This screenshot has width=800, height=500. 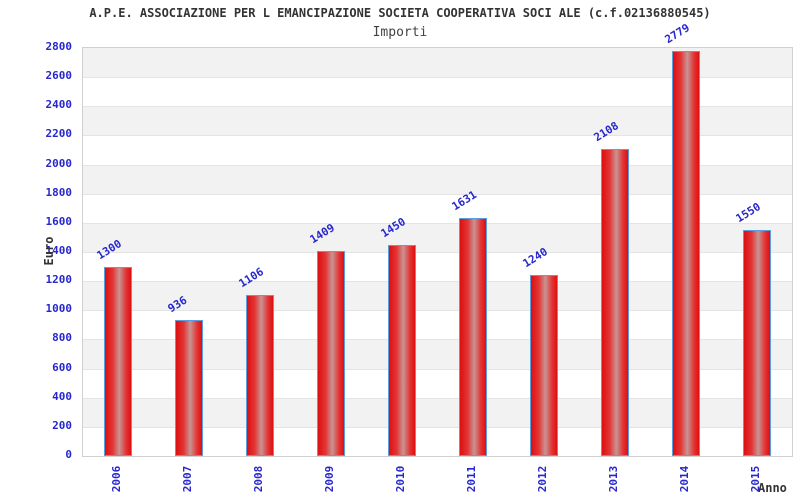 I want to click on y-axis-tick-label: 2800, so click(x=59, y=46).